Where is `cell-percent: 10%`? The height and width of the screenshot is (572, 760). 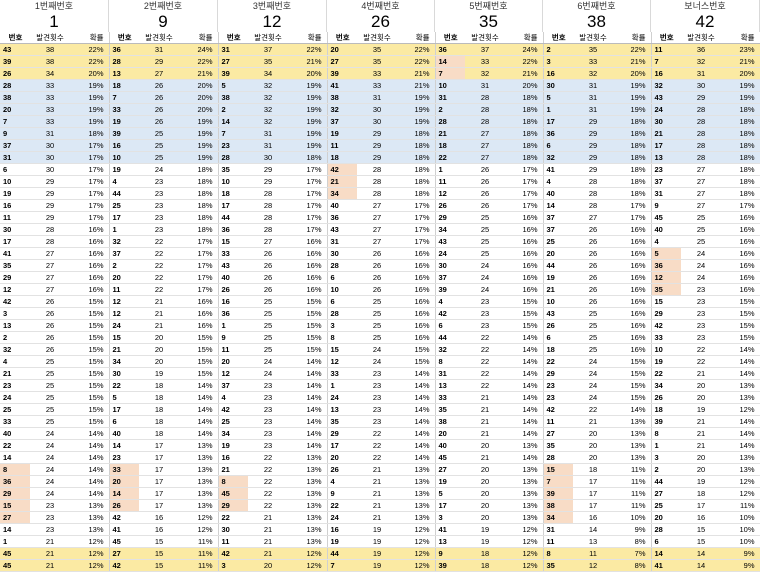
cell-percent: 10% is located at coordinates (740, 517).